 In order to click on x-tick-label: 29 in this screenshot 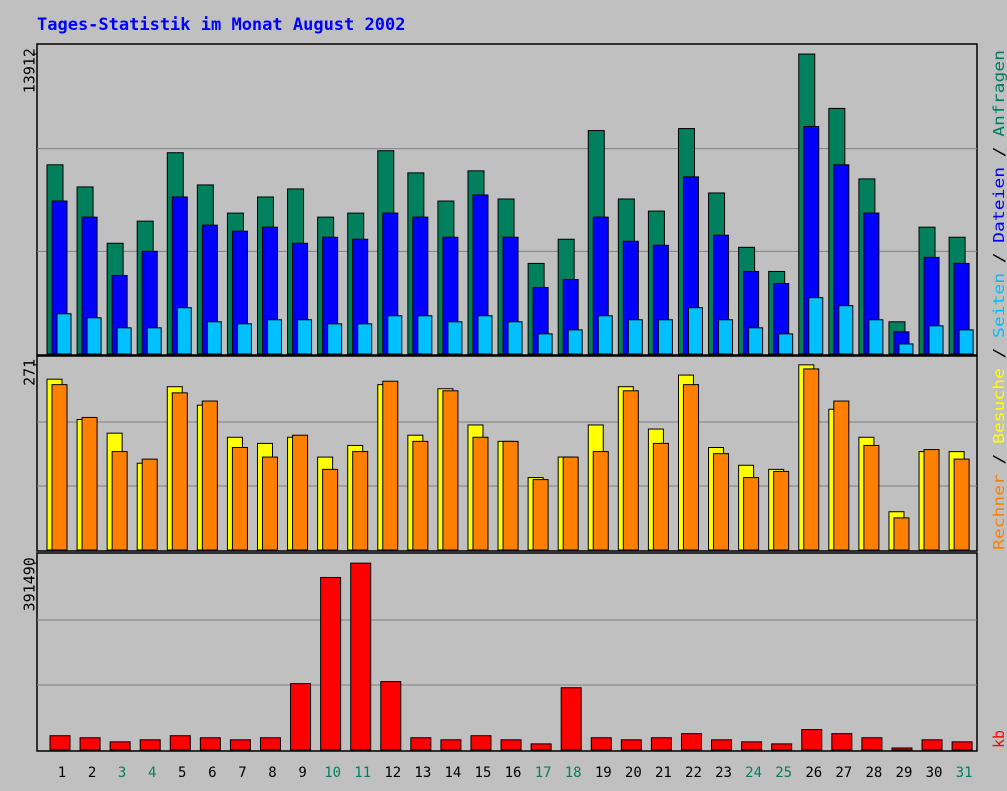, I will do `click(904, 773)`.